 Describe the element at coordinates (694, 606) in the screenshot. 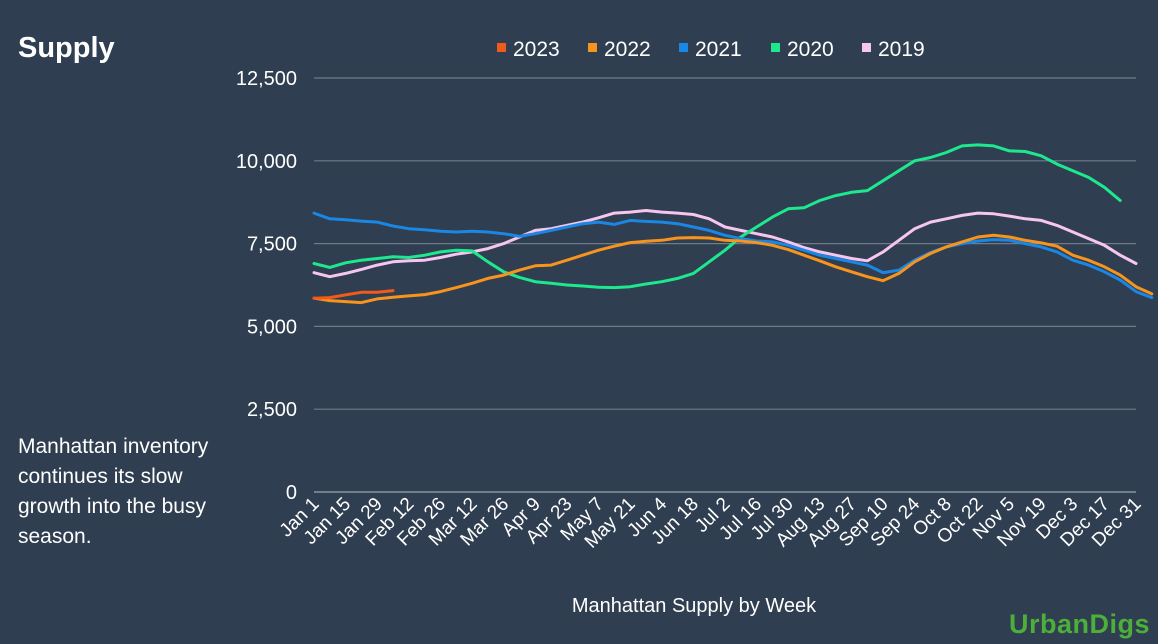

I see `x-axis-label: Manhattan Supply by Week` at that location.